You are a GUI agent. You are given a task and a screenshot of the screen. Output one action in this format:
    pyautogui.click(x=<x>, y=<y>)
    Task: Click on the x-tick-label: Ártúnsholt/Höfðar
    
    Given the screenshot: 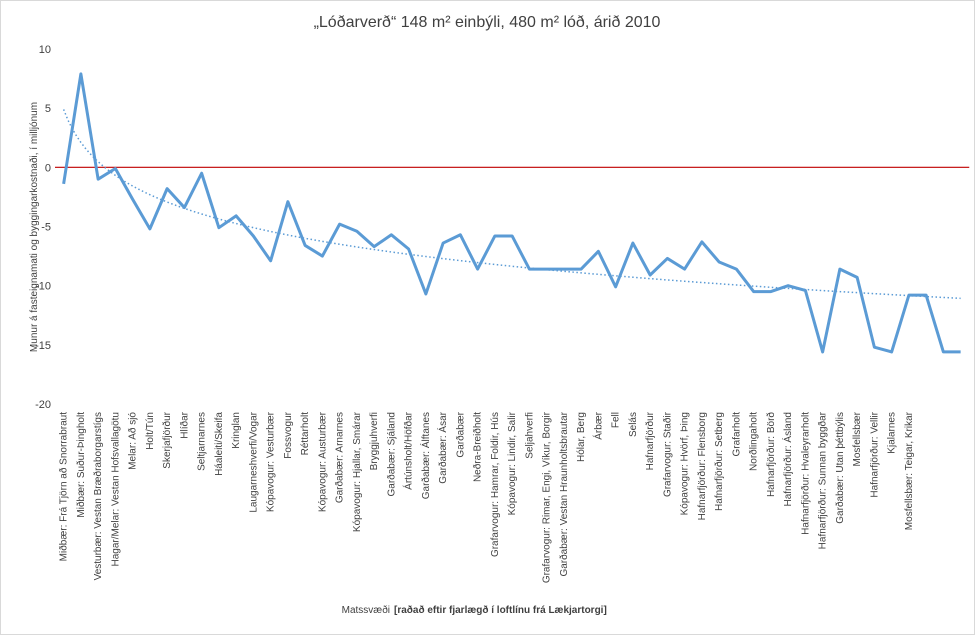 What is the action you would take?
    pyautogui.click(x=408, y=450)
    